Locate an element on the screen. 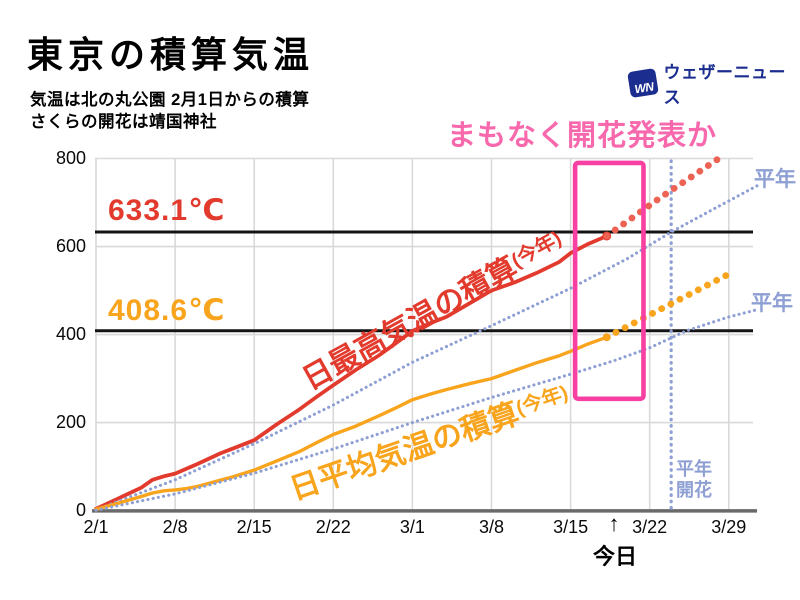  normal-bloom-date-label: 平年 開花 is located at coordinates (694, 480).